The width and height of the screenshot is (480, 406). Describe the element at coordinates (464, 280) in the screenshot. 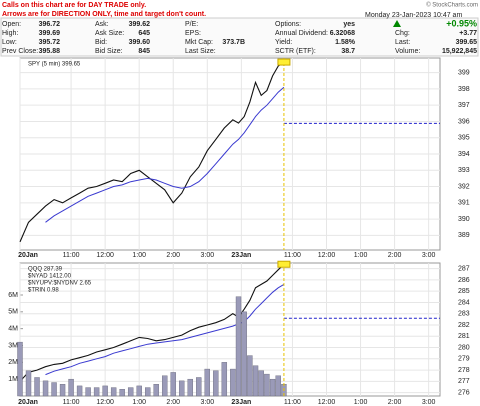

I see `y-tick-label: 286` at that location.